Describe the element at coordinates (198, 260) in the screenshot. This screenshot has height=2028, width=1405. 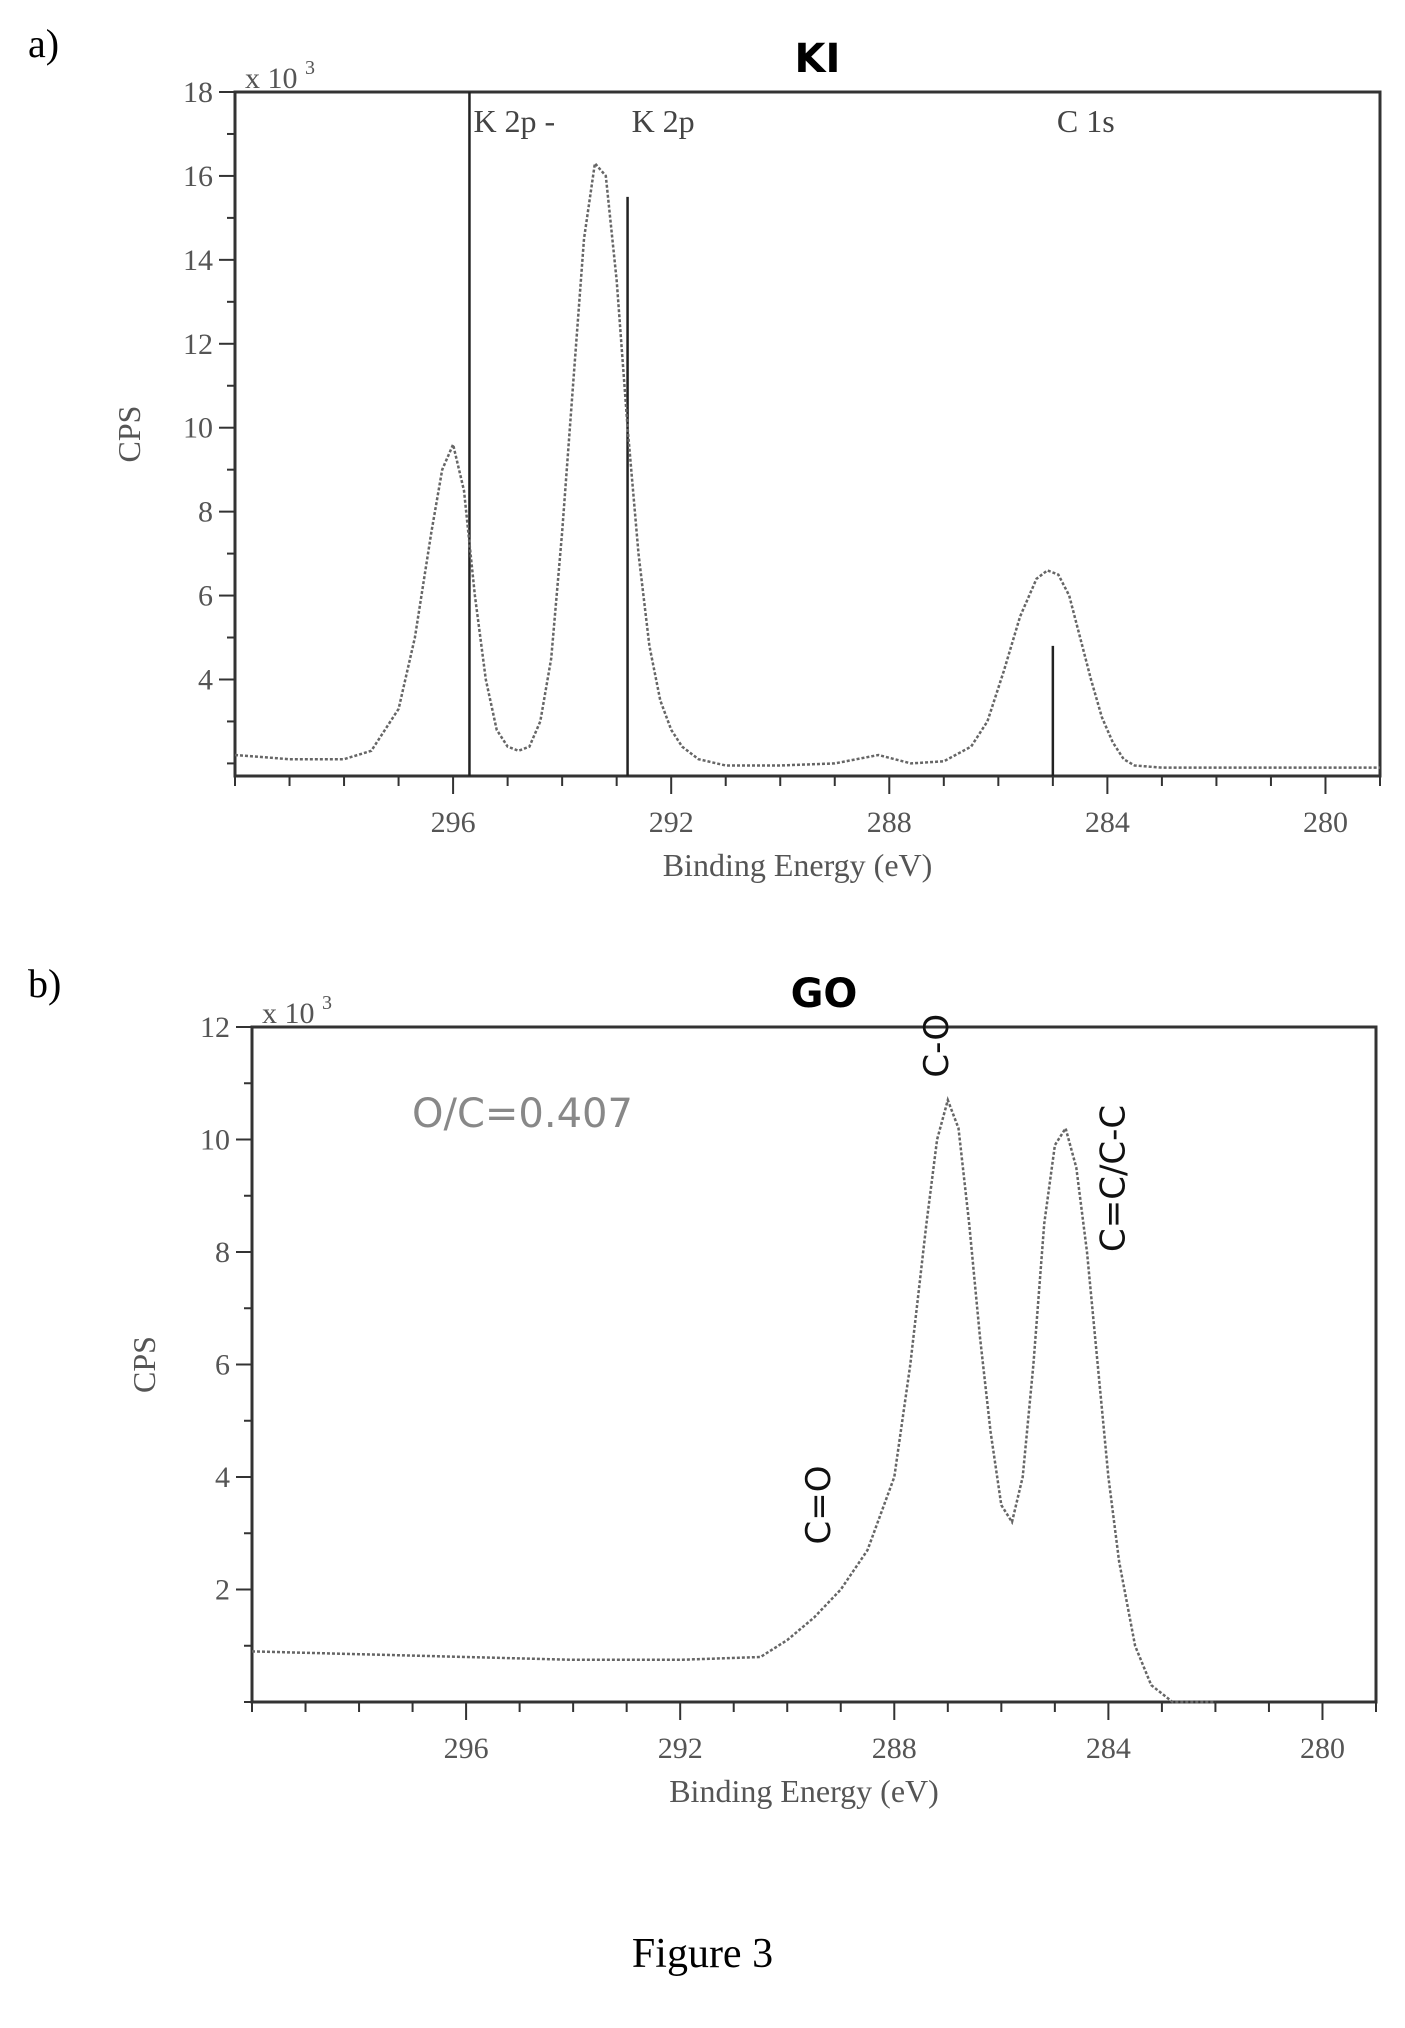
I see `y-tick-label: 14` at that location.